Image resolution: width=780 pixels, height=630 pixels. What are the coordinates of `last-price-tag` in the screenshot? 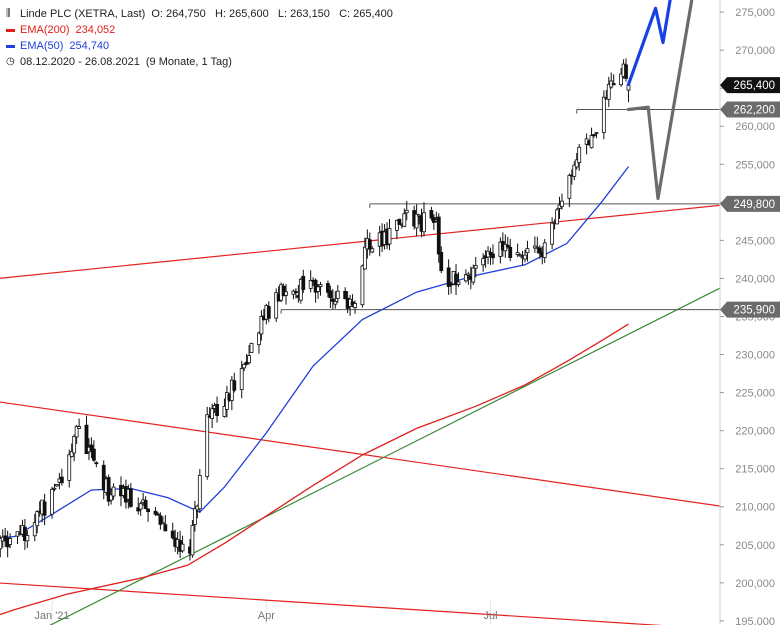 It's located at (750, 85).